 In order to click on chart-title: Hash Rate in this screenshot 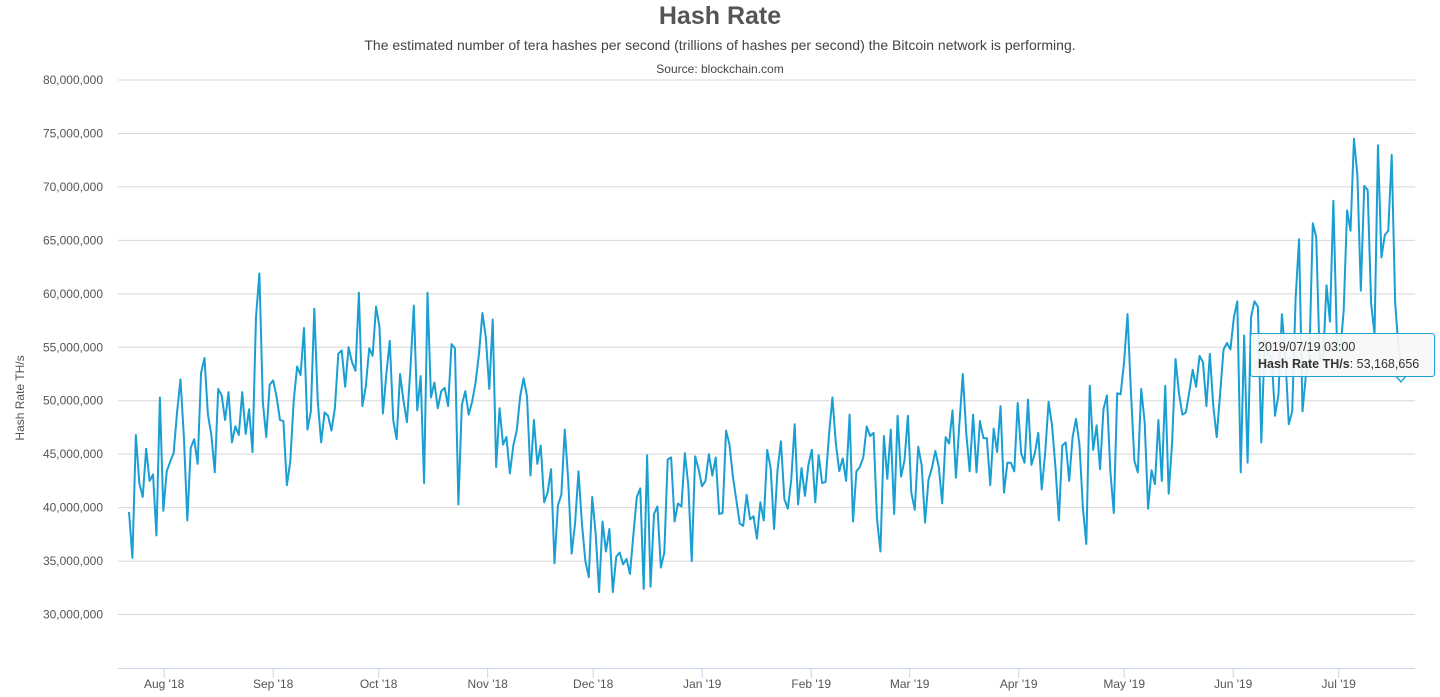, I will do `click(720, 16)`.